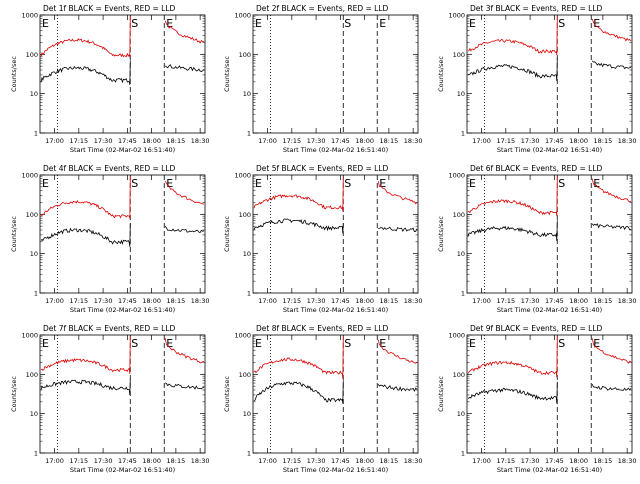 This screenshot has height=484, width=640. Describe the element at coordinates (536, 8) in the screenshot. I see `panel-title: Det 3f BLACK = Events, RED = LLD` at that location.